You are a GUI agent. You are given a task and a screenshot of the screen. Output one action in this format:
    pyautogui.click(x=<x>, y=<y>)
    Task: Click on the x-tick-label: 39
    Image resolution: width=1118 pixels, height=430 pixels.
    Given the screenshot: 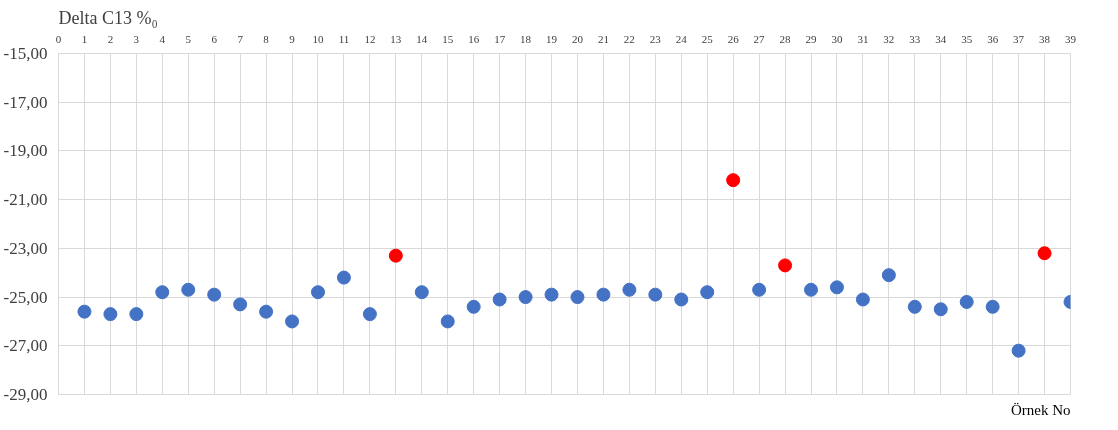 What is the action you would take?
    pyautogui.click(x=1071, y=38)
    